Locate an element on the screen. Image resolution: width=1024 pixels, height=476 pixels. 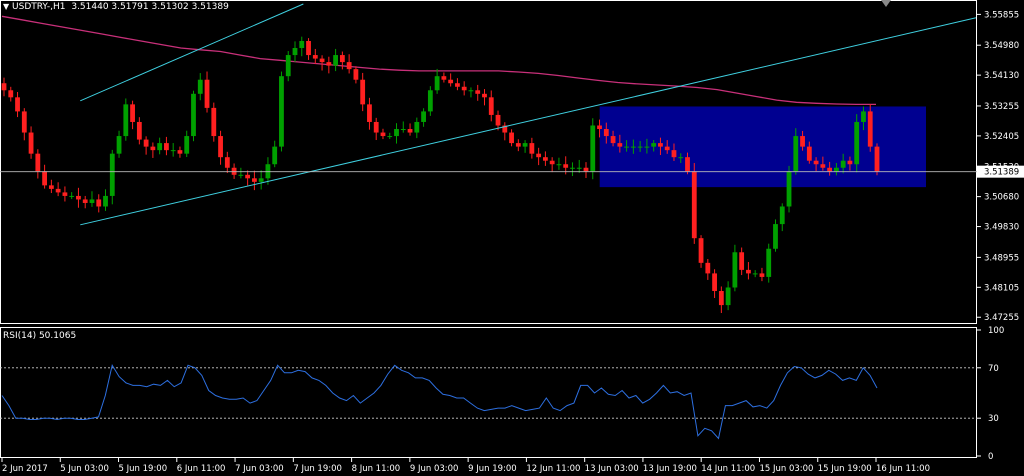
time-tick-label: 15 Jun 19:00 is located at coordinates (845, 469).